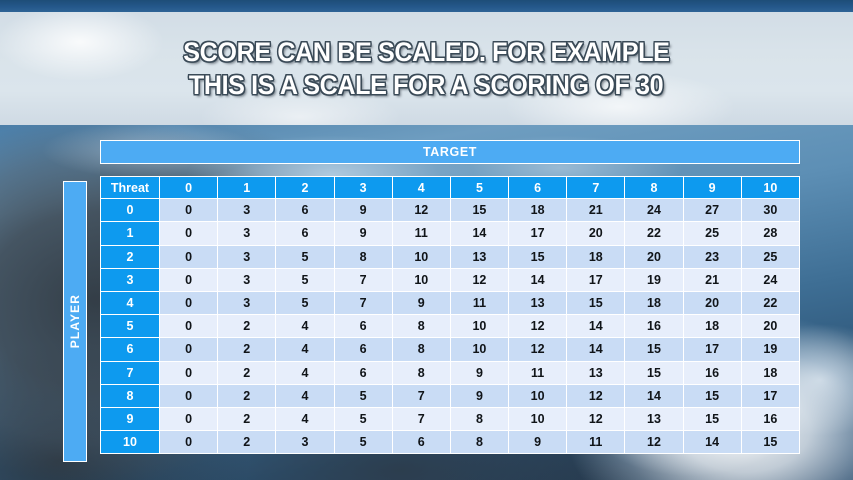  What do you see at coordinates (130, 280) in the screenshot?
I see `row-header-3: 3` at bounding box center [130, 280].